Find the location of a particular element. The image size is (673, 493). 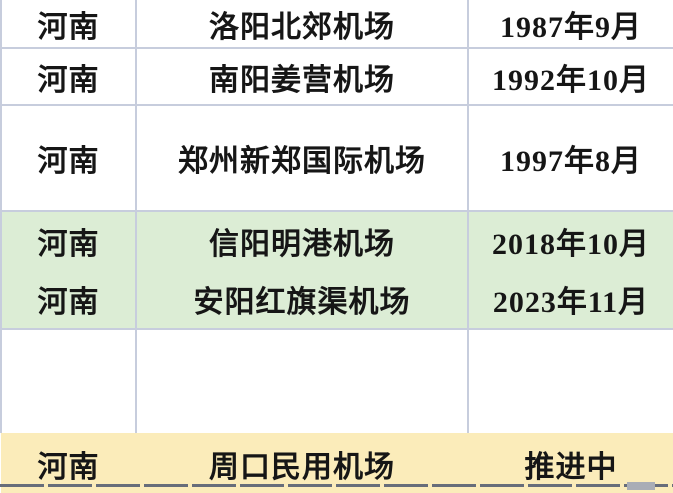

date-cell: 1997年8月 is located at coordinates (570, 158).